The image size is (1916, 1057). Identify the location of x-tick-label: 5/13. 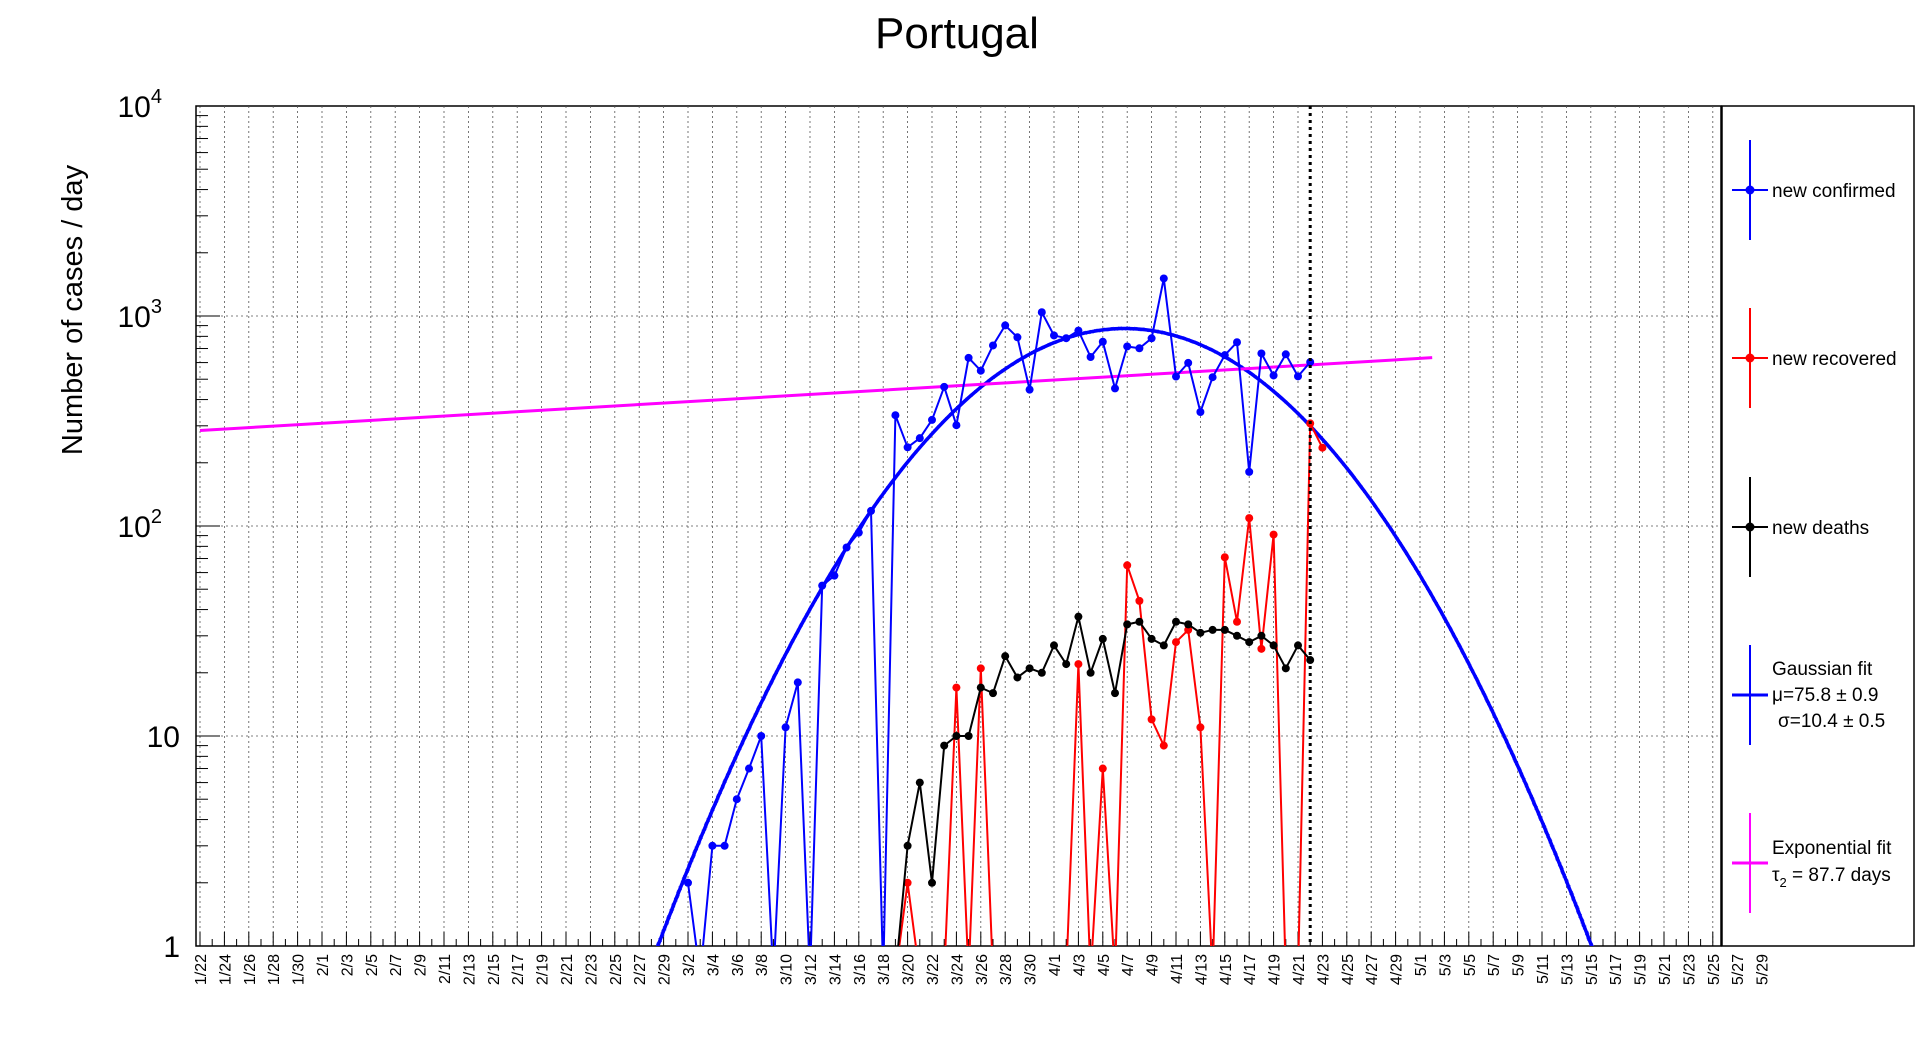
(1567, 969).